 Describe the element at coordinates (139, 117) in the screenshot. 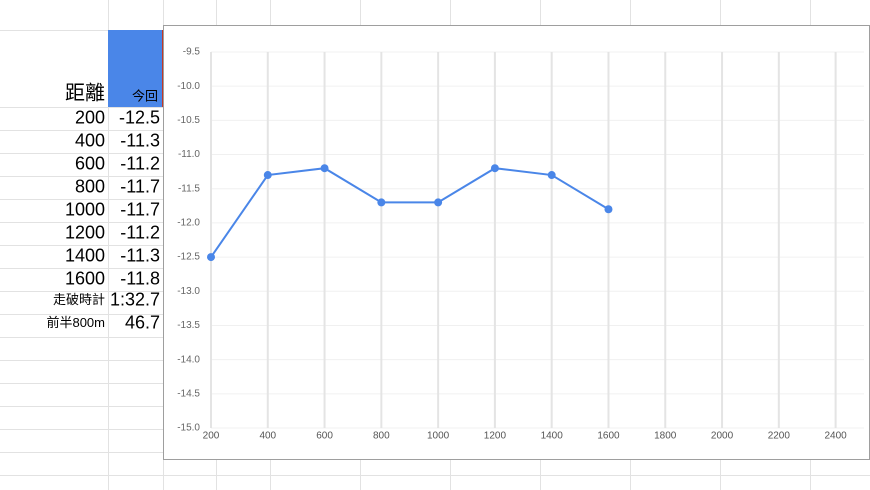

I see `value-cell: -12.5` at that location.